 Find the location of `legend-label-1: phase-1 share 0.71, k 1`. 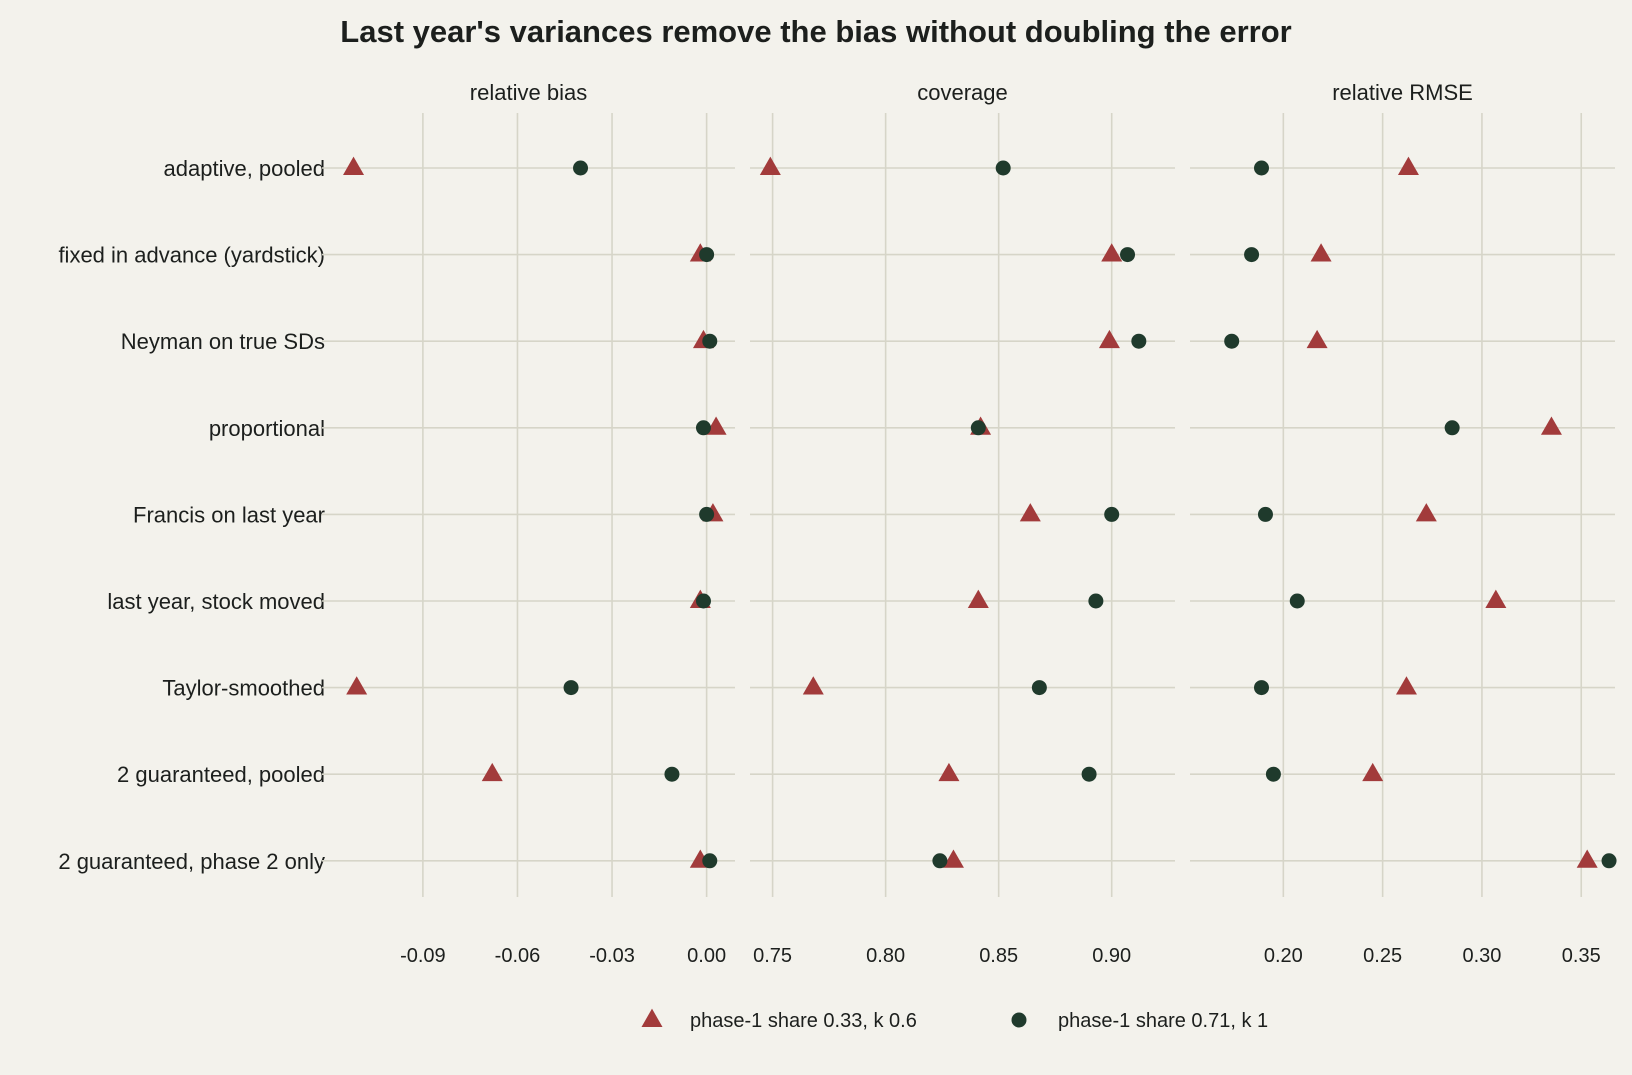

legend-label-1: phase-1 share 0.71, k 1 is located at coordinates (1163, 1021).